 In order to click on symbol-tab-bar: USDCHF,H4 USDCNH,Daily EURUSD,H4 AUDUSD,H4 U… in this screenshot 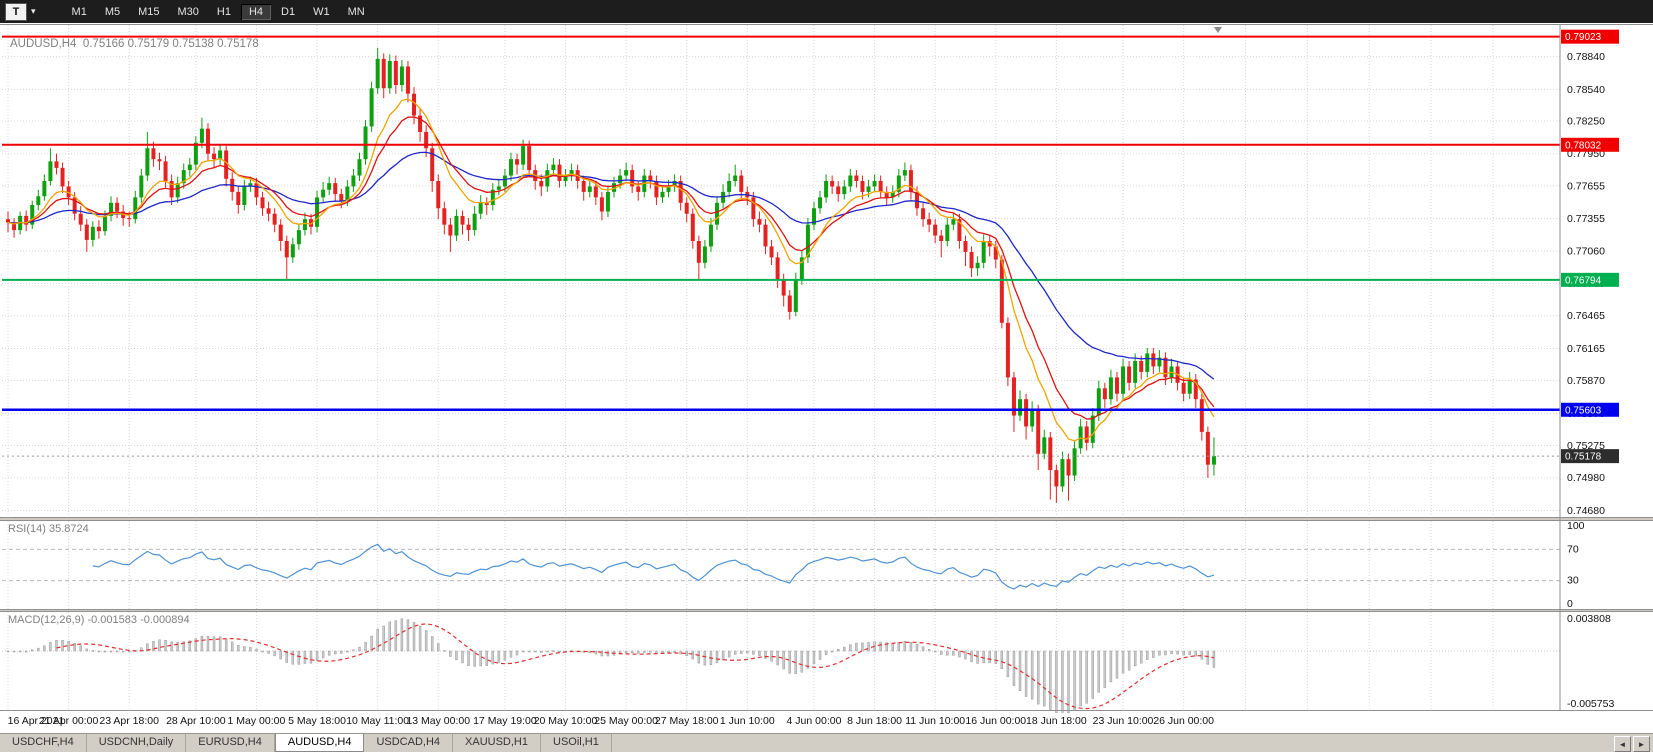, I will do `click(826, 742)`.